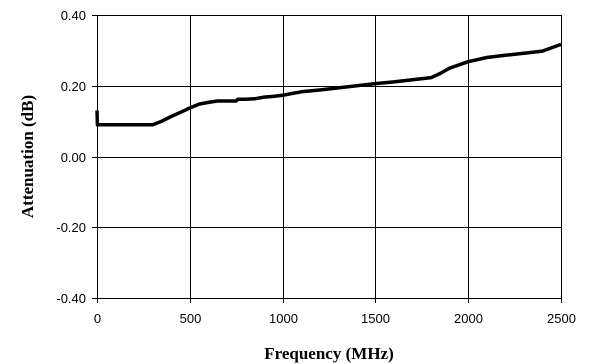 This screenshot has height=364, width=590. I want to click on y-axis-title: Attenuation (dB), so click(27, 156).